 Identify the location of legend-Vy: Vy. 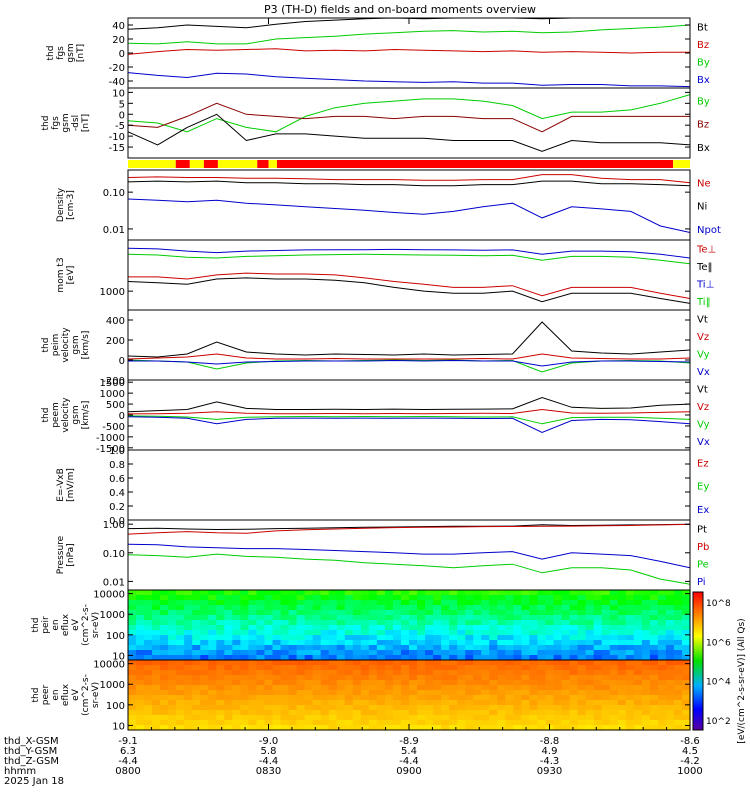
(703, 424).